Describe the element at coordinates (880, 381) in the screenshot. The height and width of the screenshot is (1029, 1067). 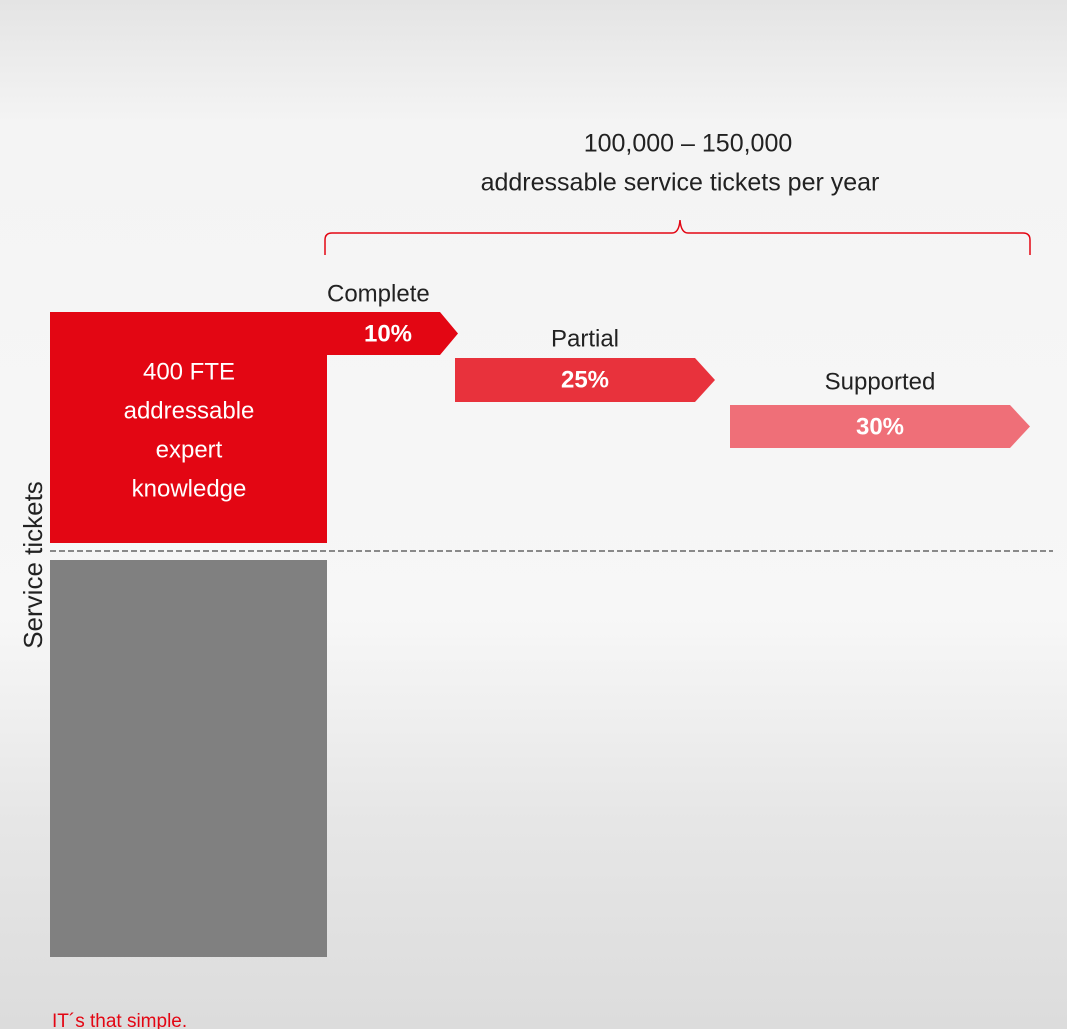
I see `stage-label: Supported` at that location.